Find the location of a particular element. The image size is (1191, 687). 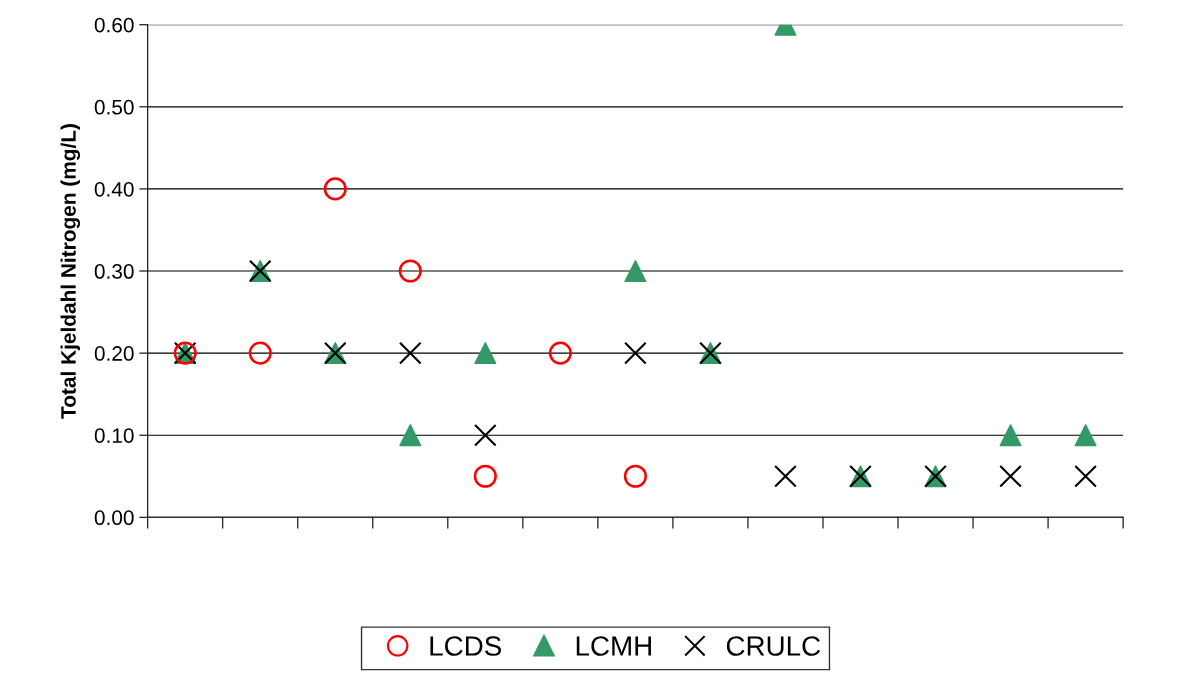

y-tick-label: 0.20 is located at coordinates (114, 353).